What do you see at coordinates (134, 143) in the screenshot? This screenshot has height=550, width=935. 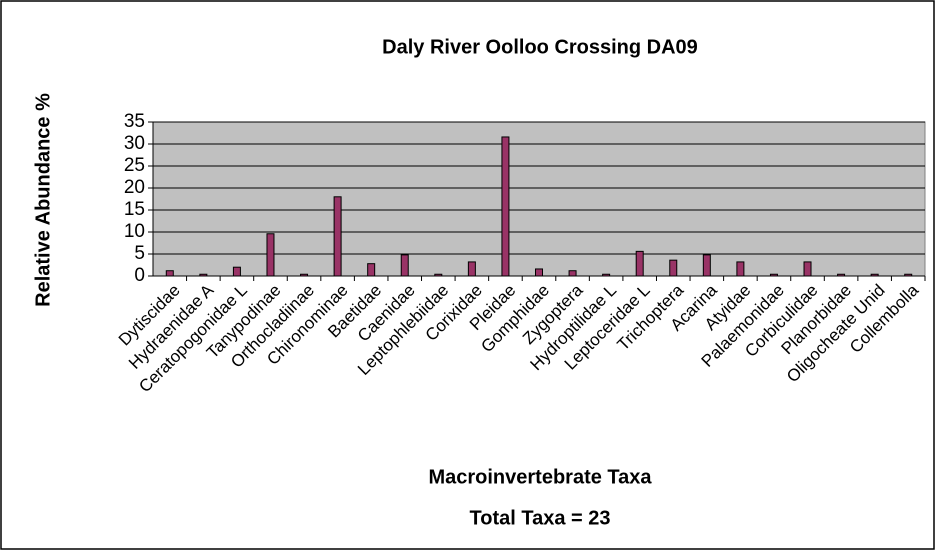 I see `y-tick-label: 30` at bounding box center [134, 143].